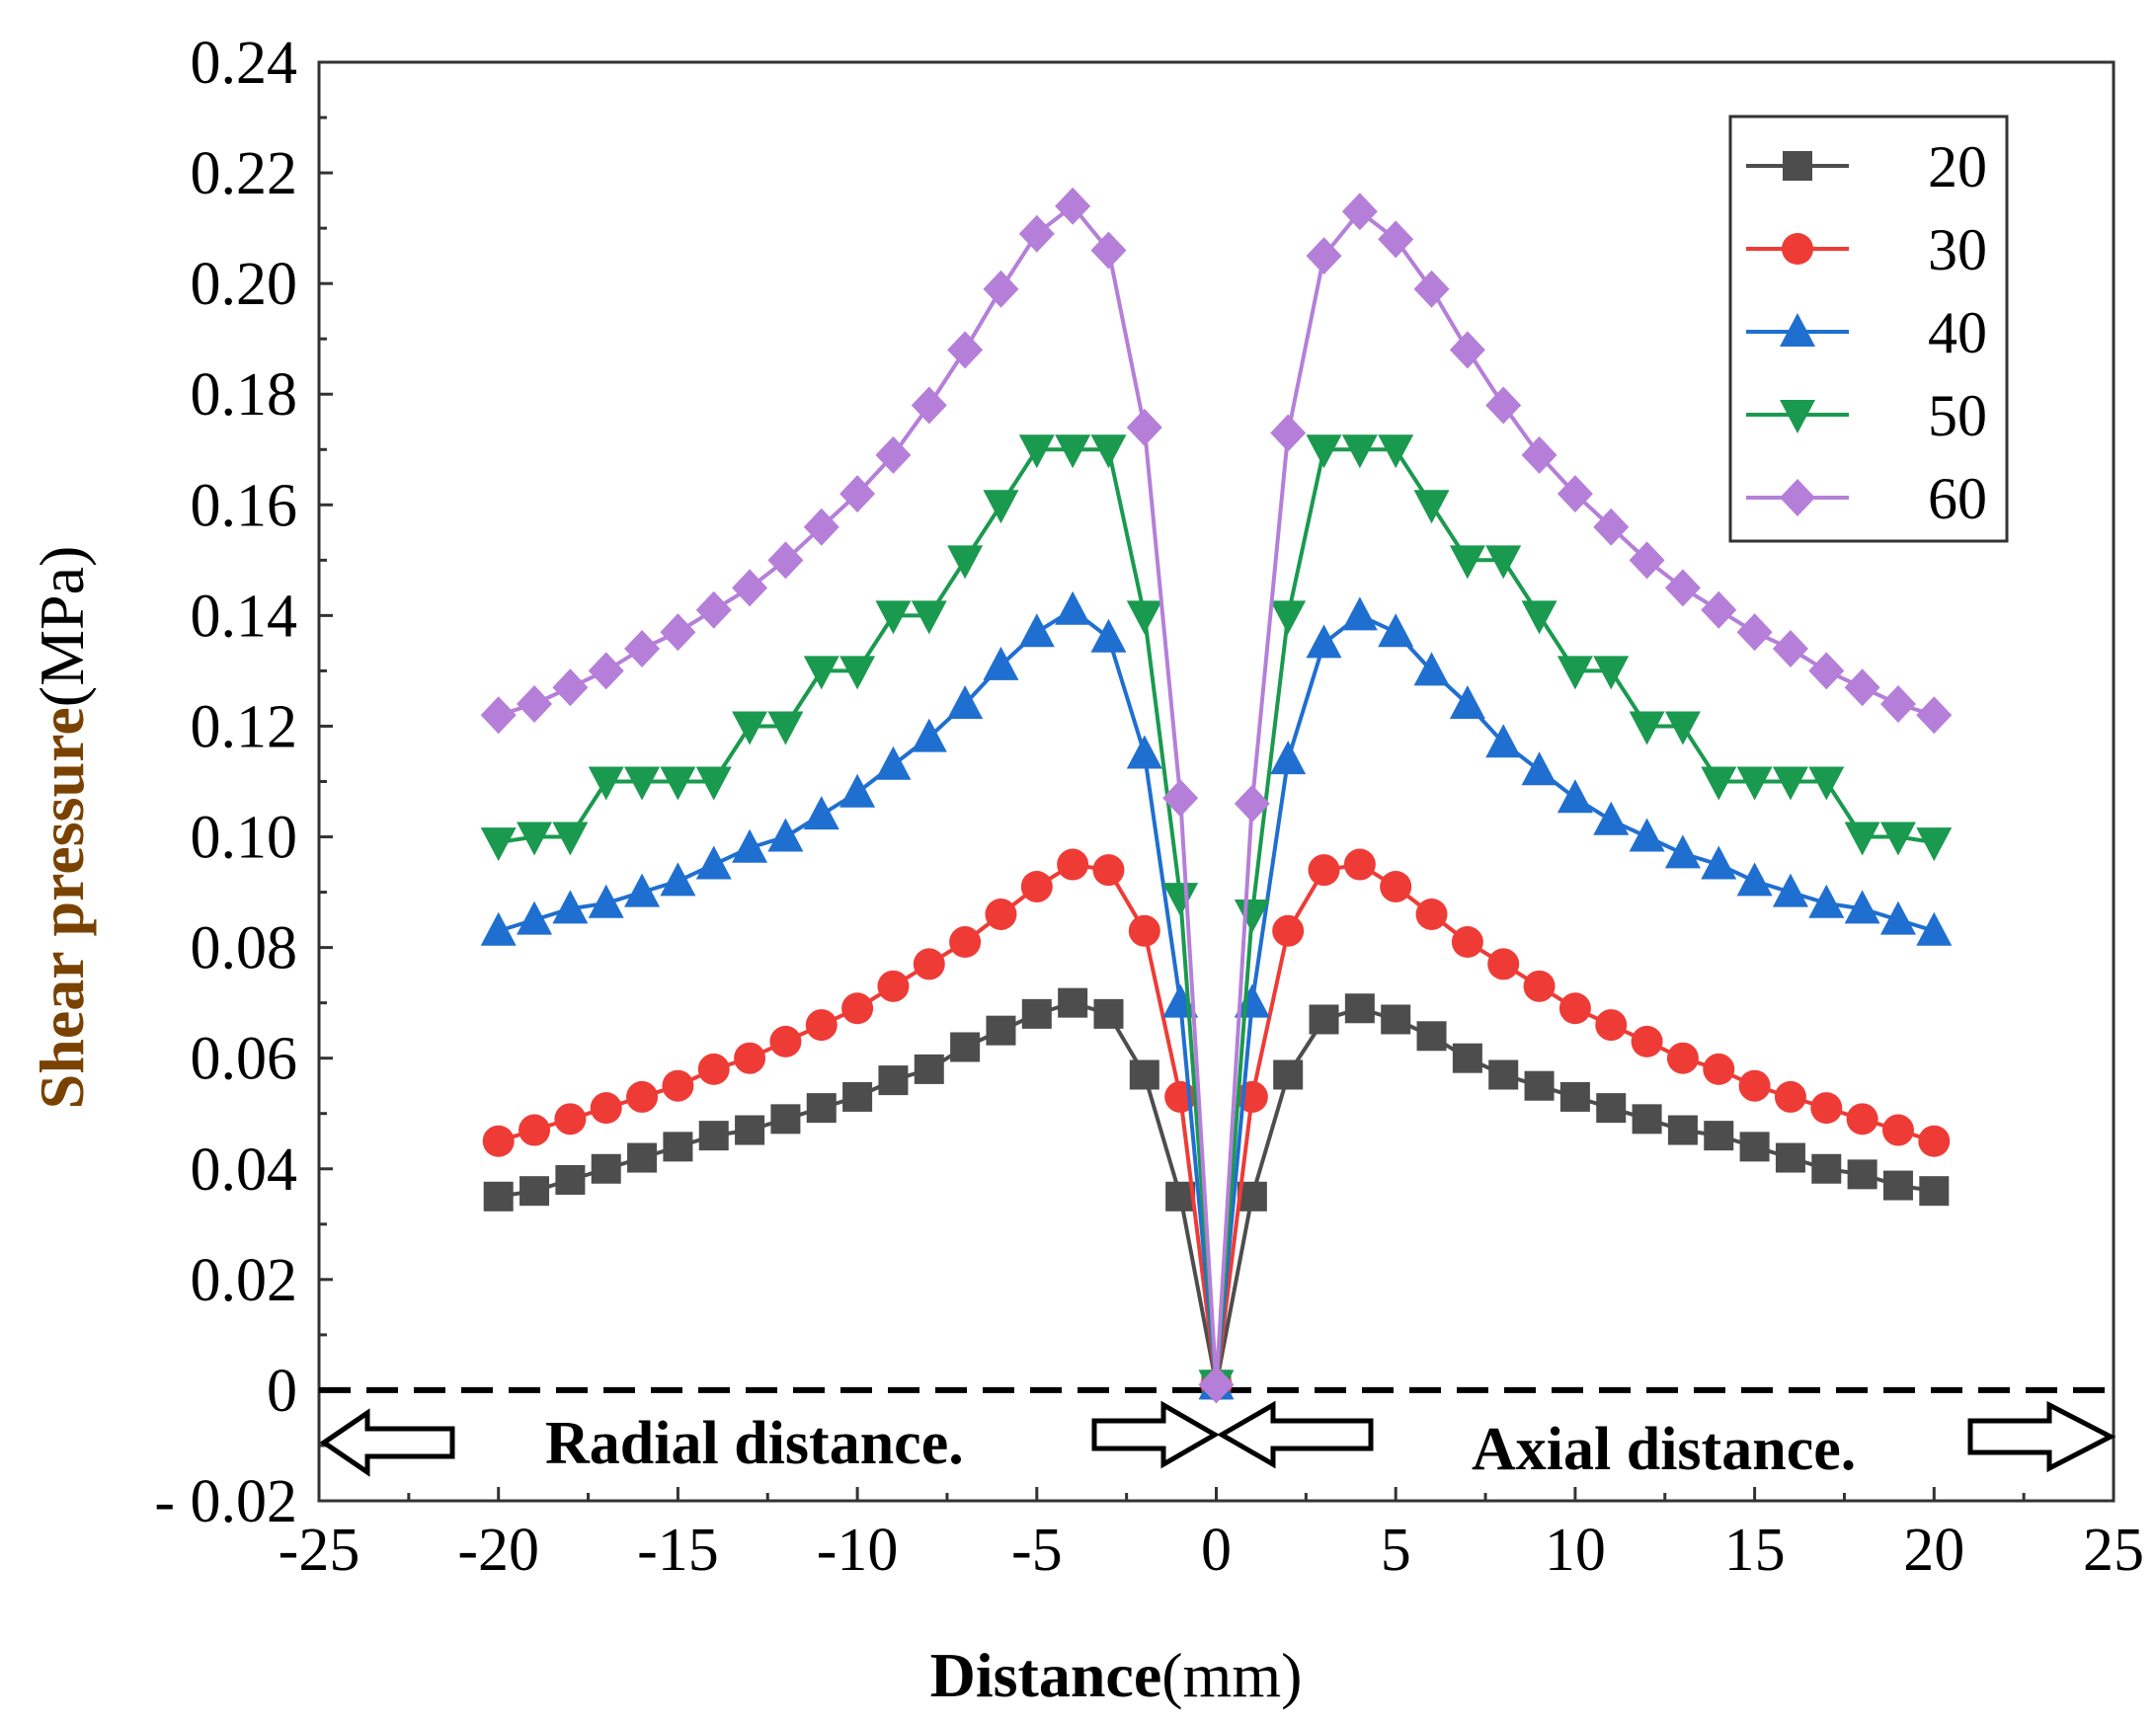  I want to click on legend-label: 60, so click(1958, 498).